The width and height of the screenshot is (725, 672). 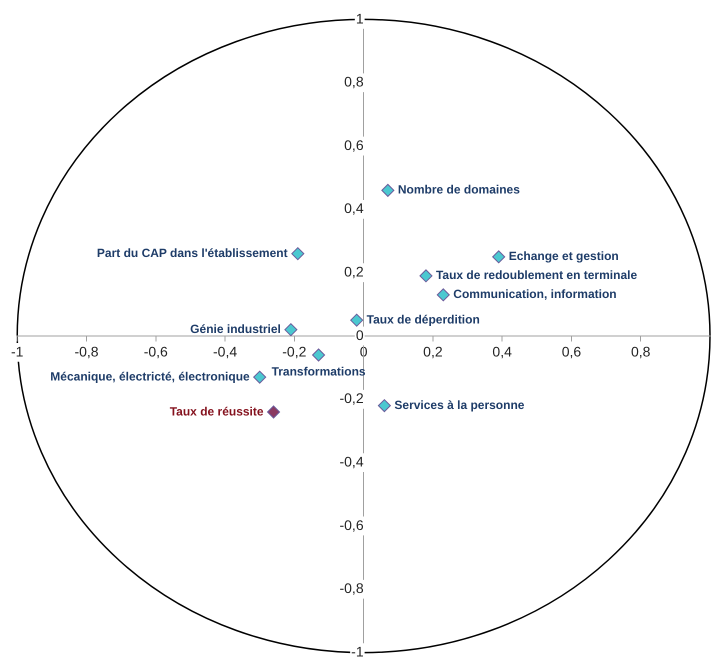 I want to click on series-label: Communication, information, so click(x=535, y=294).